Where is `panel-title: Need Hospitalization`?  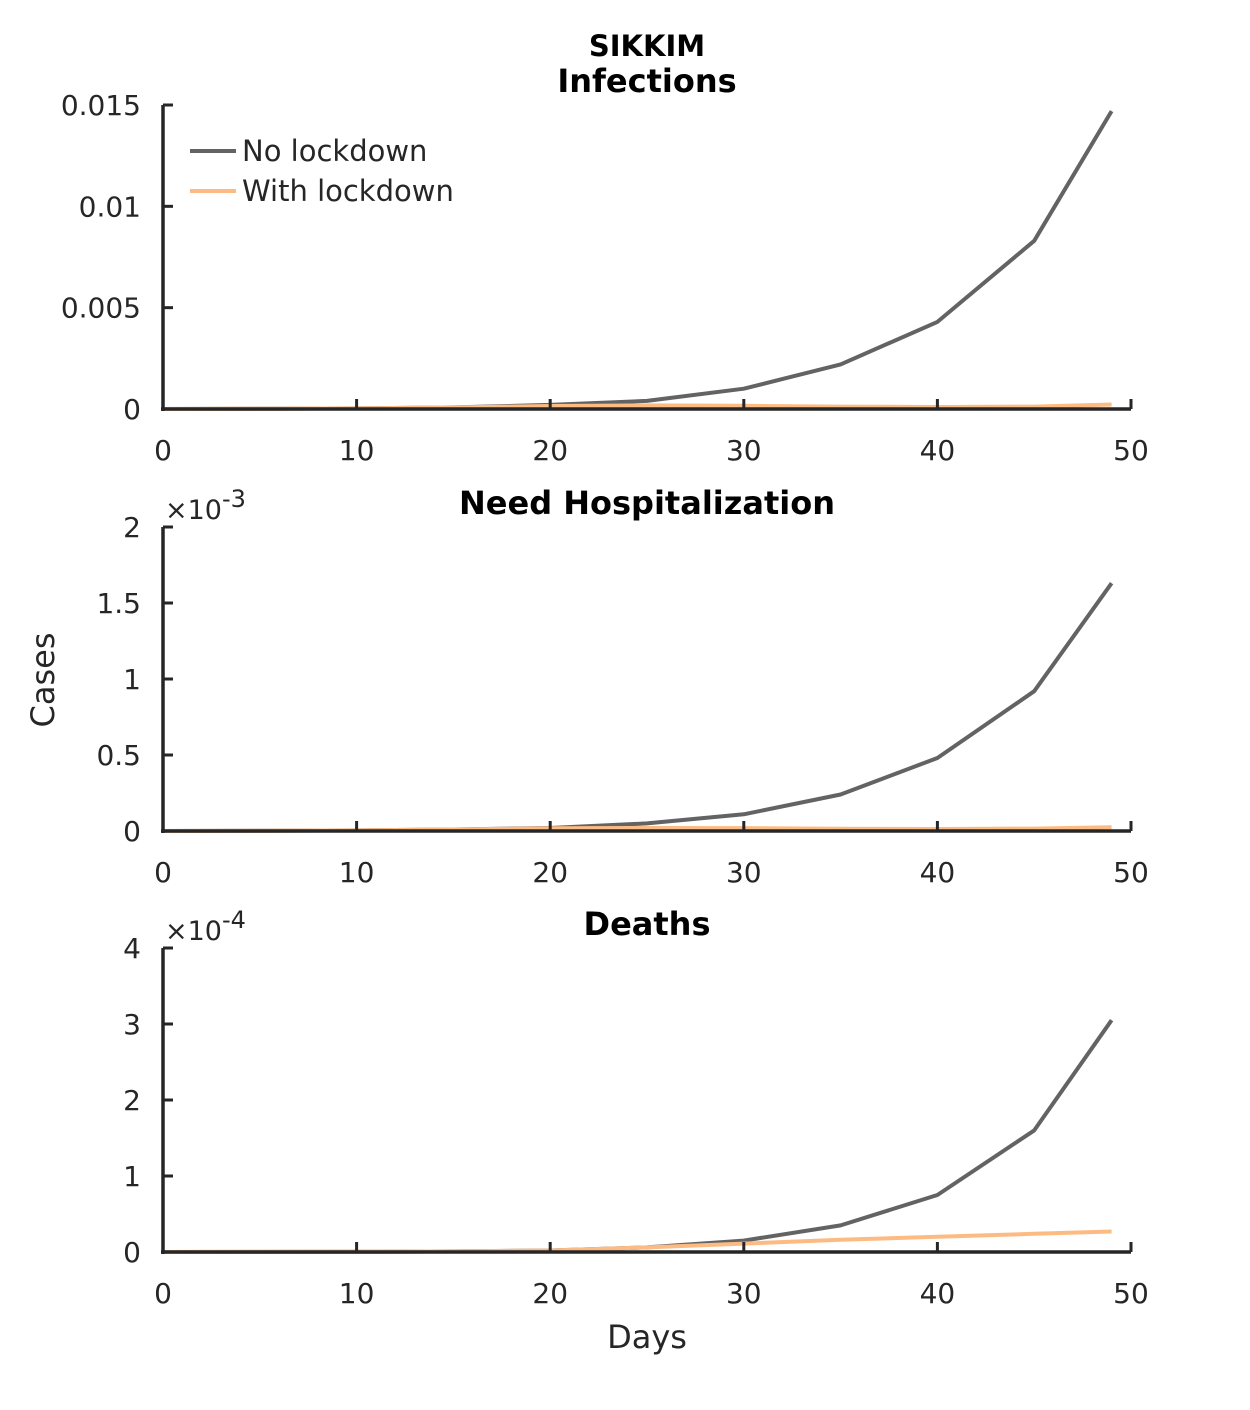 panel-title: Need Hospitalization is located at coordinates (647, 503).